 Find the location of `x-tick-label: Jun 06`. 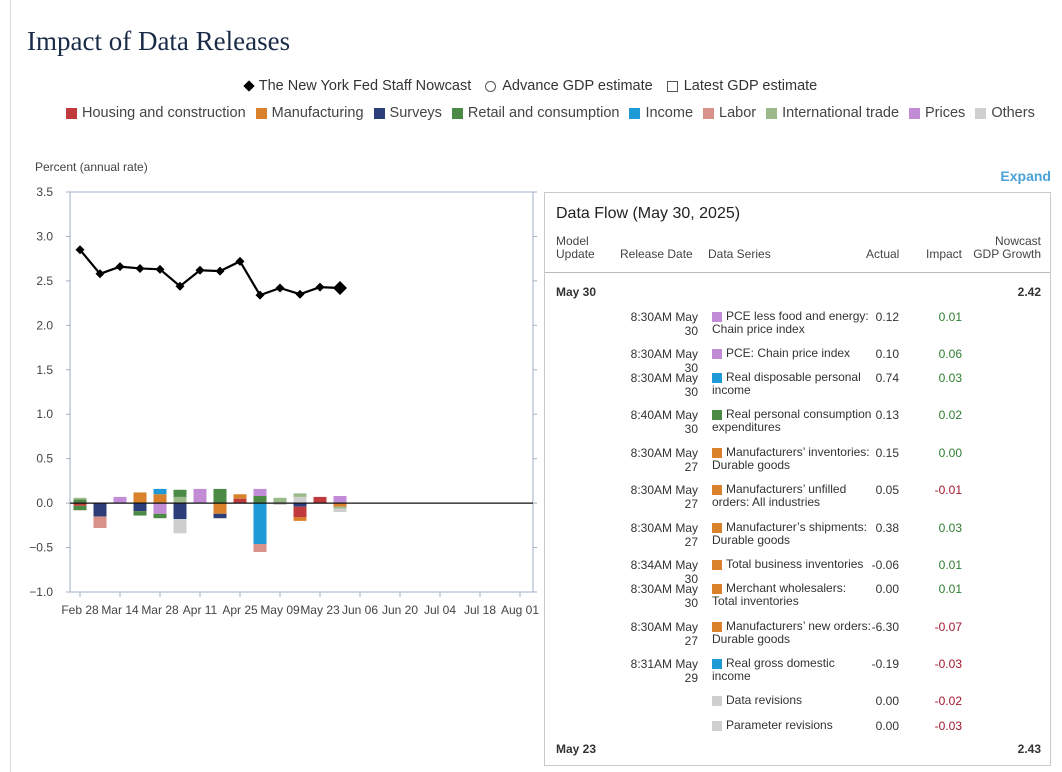

x-tick-label: Jun 06 is located at coordinates (360, 610).